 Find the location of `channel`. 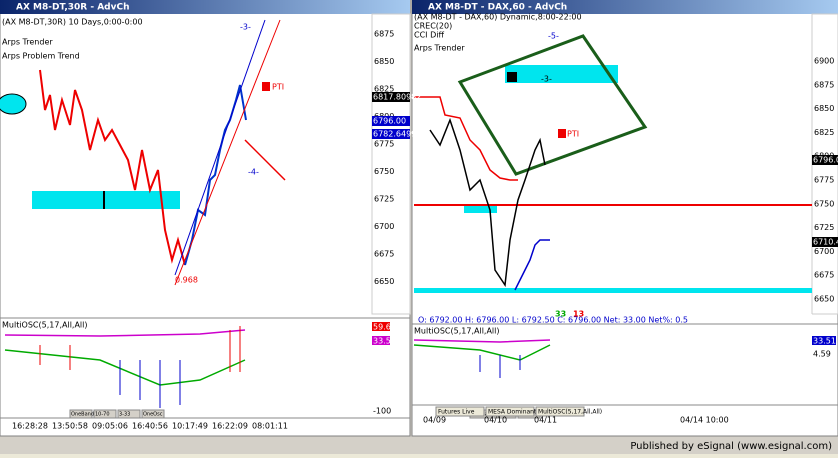

channel is located at coordinates (552, 105).